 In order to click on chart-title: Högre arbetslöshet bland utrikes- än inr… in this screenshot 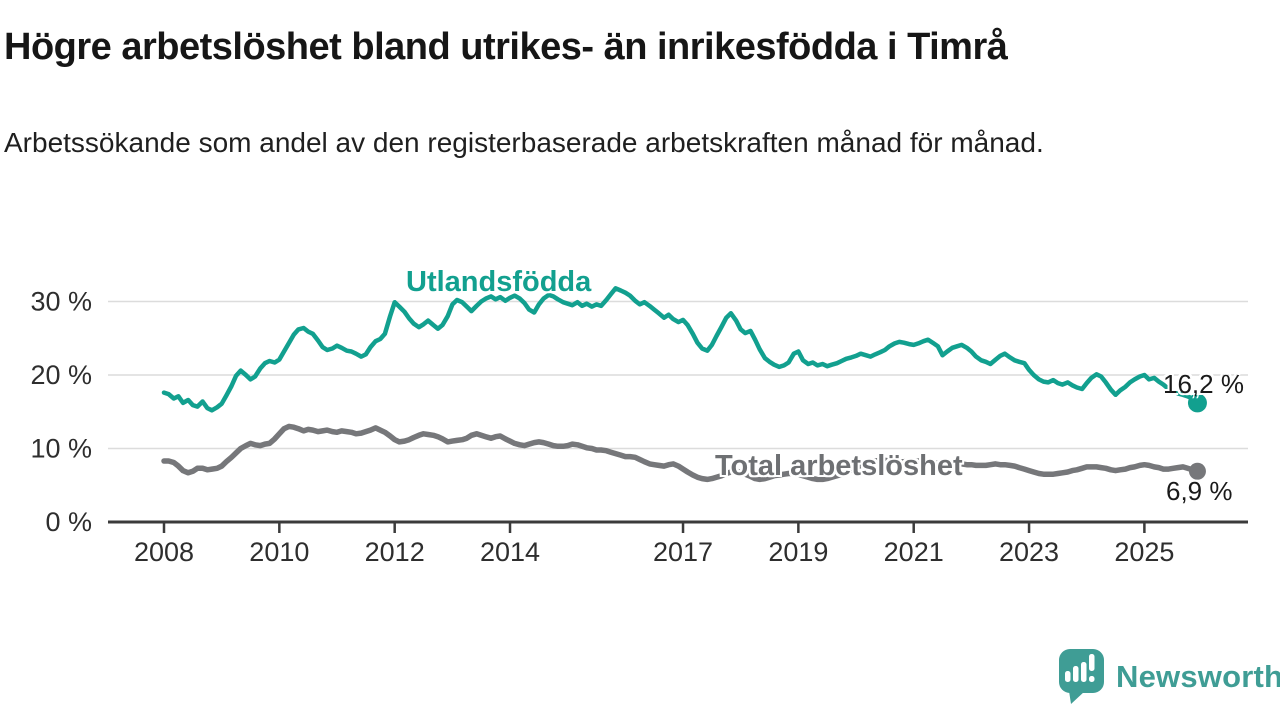, I will do `click(506, 47)`.